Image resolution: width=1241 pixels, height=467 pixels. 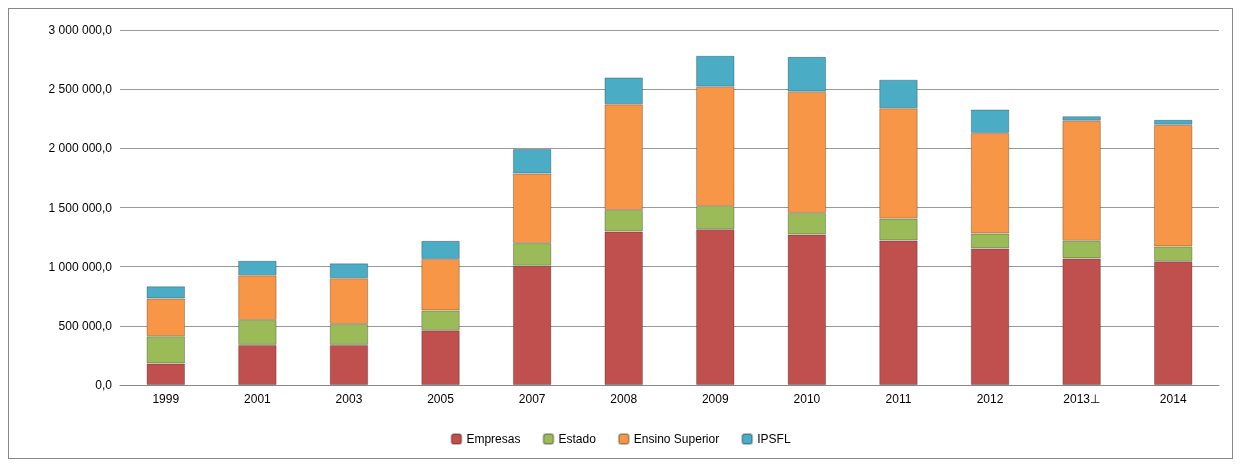 I want to click on x-tick-label: 2012, so click(x=990, y=399).